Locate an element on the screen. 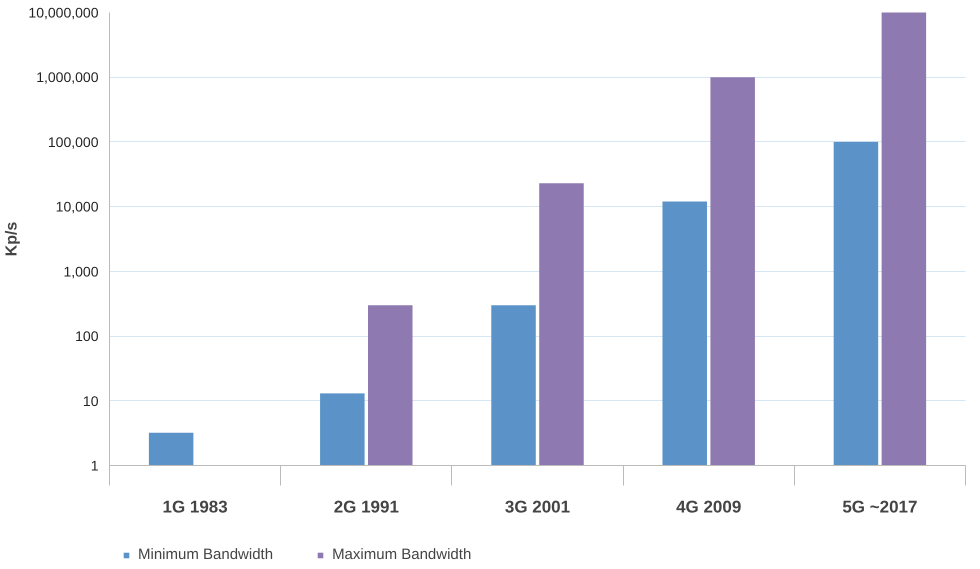 The height and width of the screenshot is (569, 980). x-tick-label: 4G 2009 is located at coordinates (709, 507).